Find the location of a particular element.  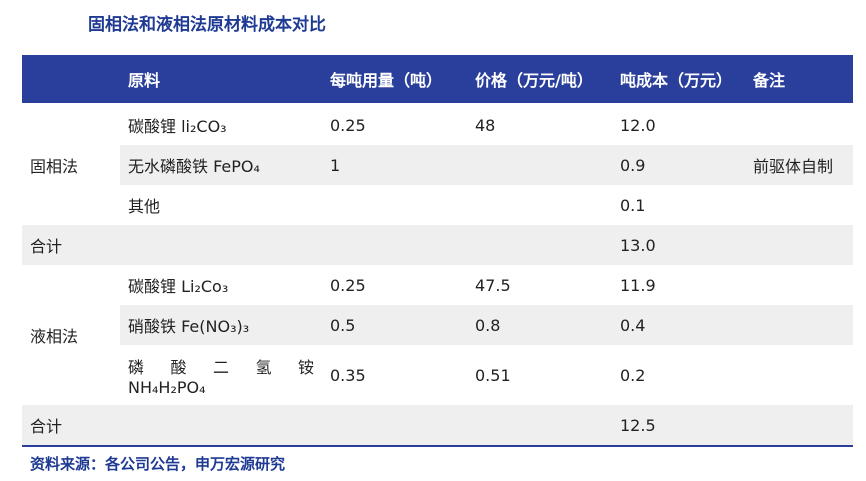

section-label: 液相法 is located at coordinates (54, 336).